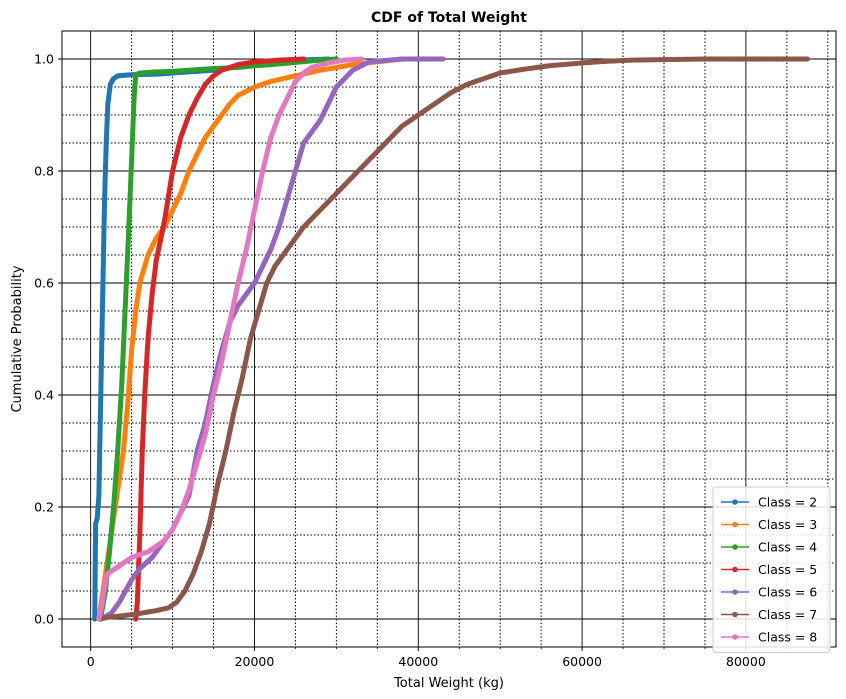 This screenshot has width=846, height=699. What do you see at coordinates (17, 338) in the screenshot?
I see `y-axis-label: Cumulative Probability` at bounding box center [17, 338].